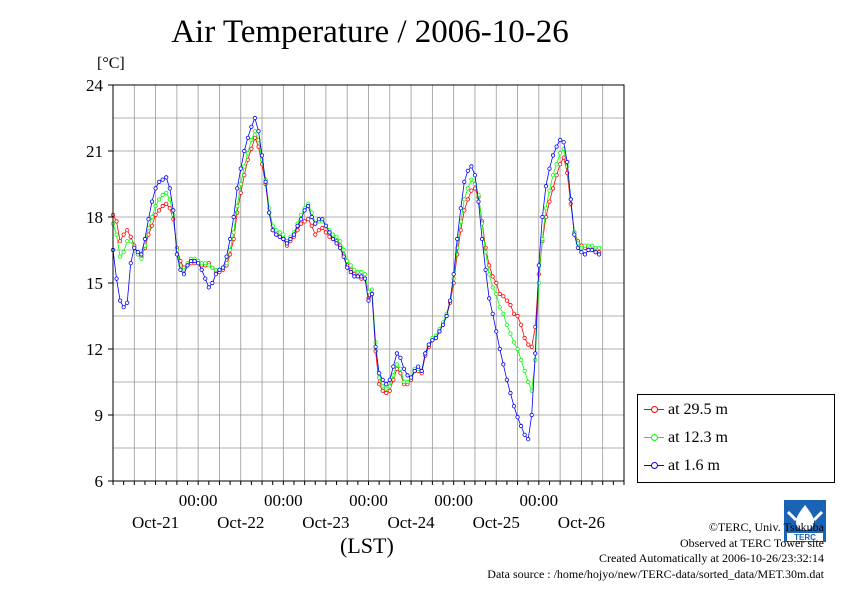 The width and height of the screenshot is (842, 595). I want to click on chart-title: Air Temperature / 2006-10-26, so click(370, 32).